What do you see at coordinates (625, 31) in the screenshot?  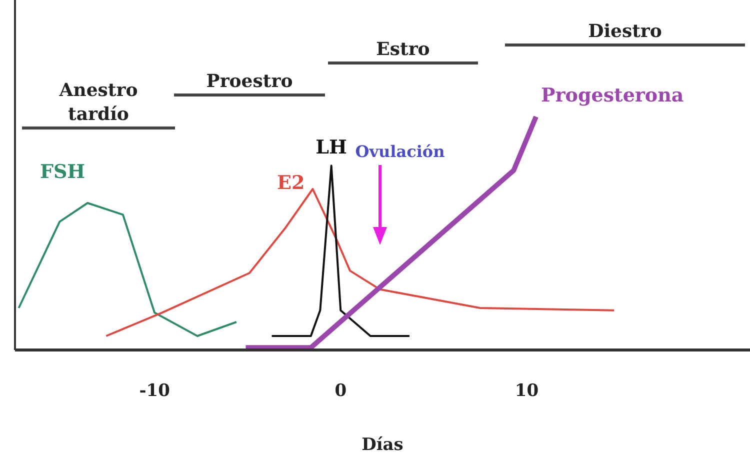 I see `text: Diestro` at bounding box center [625, 31].